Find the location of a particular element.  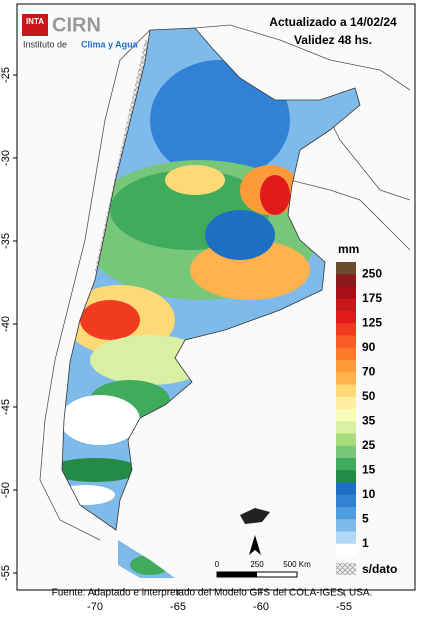

scale-bar-fill is located at coordinates (237, 574).